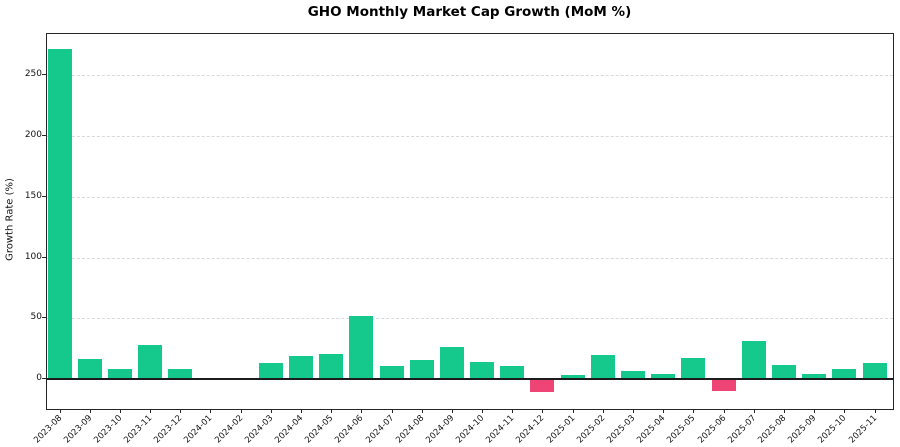 The image size is (900, 447). Describe the element at coordinates (469, 12) in the screenshot. I see `chart-title: GHO Monthly Market Cap Growth (MoM %)` at that location.